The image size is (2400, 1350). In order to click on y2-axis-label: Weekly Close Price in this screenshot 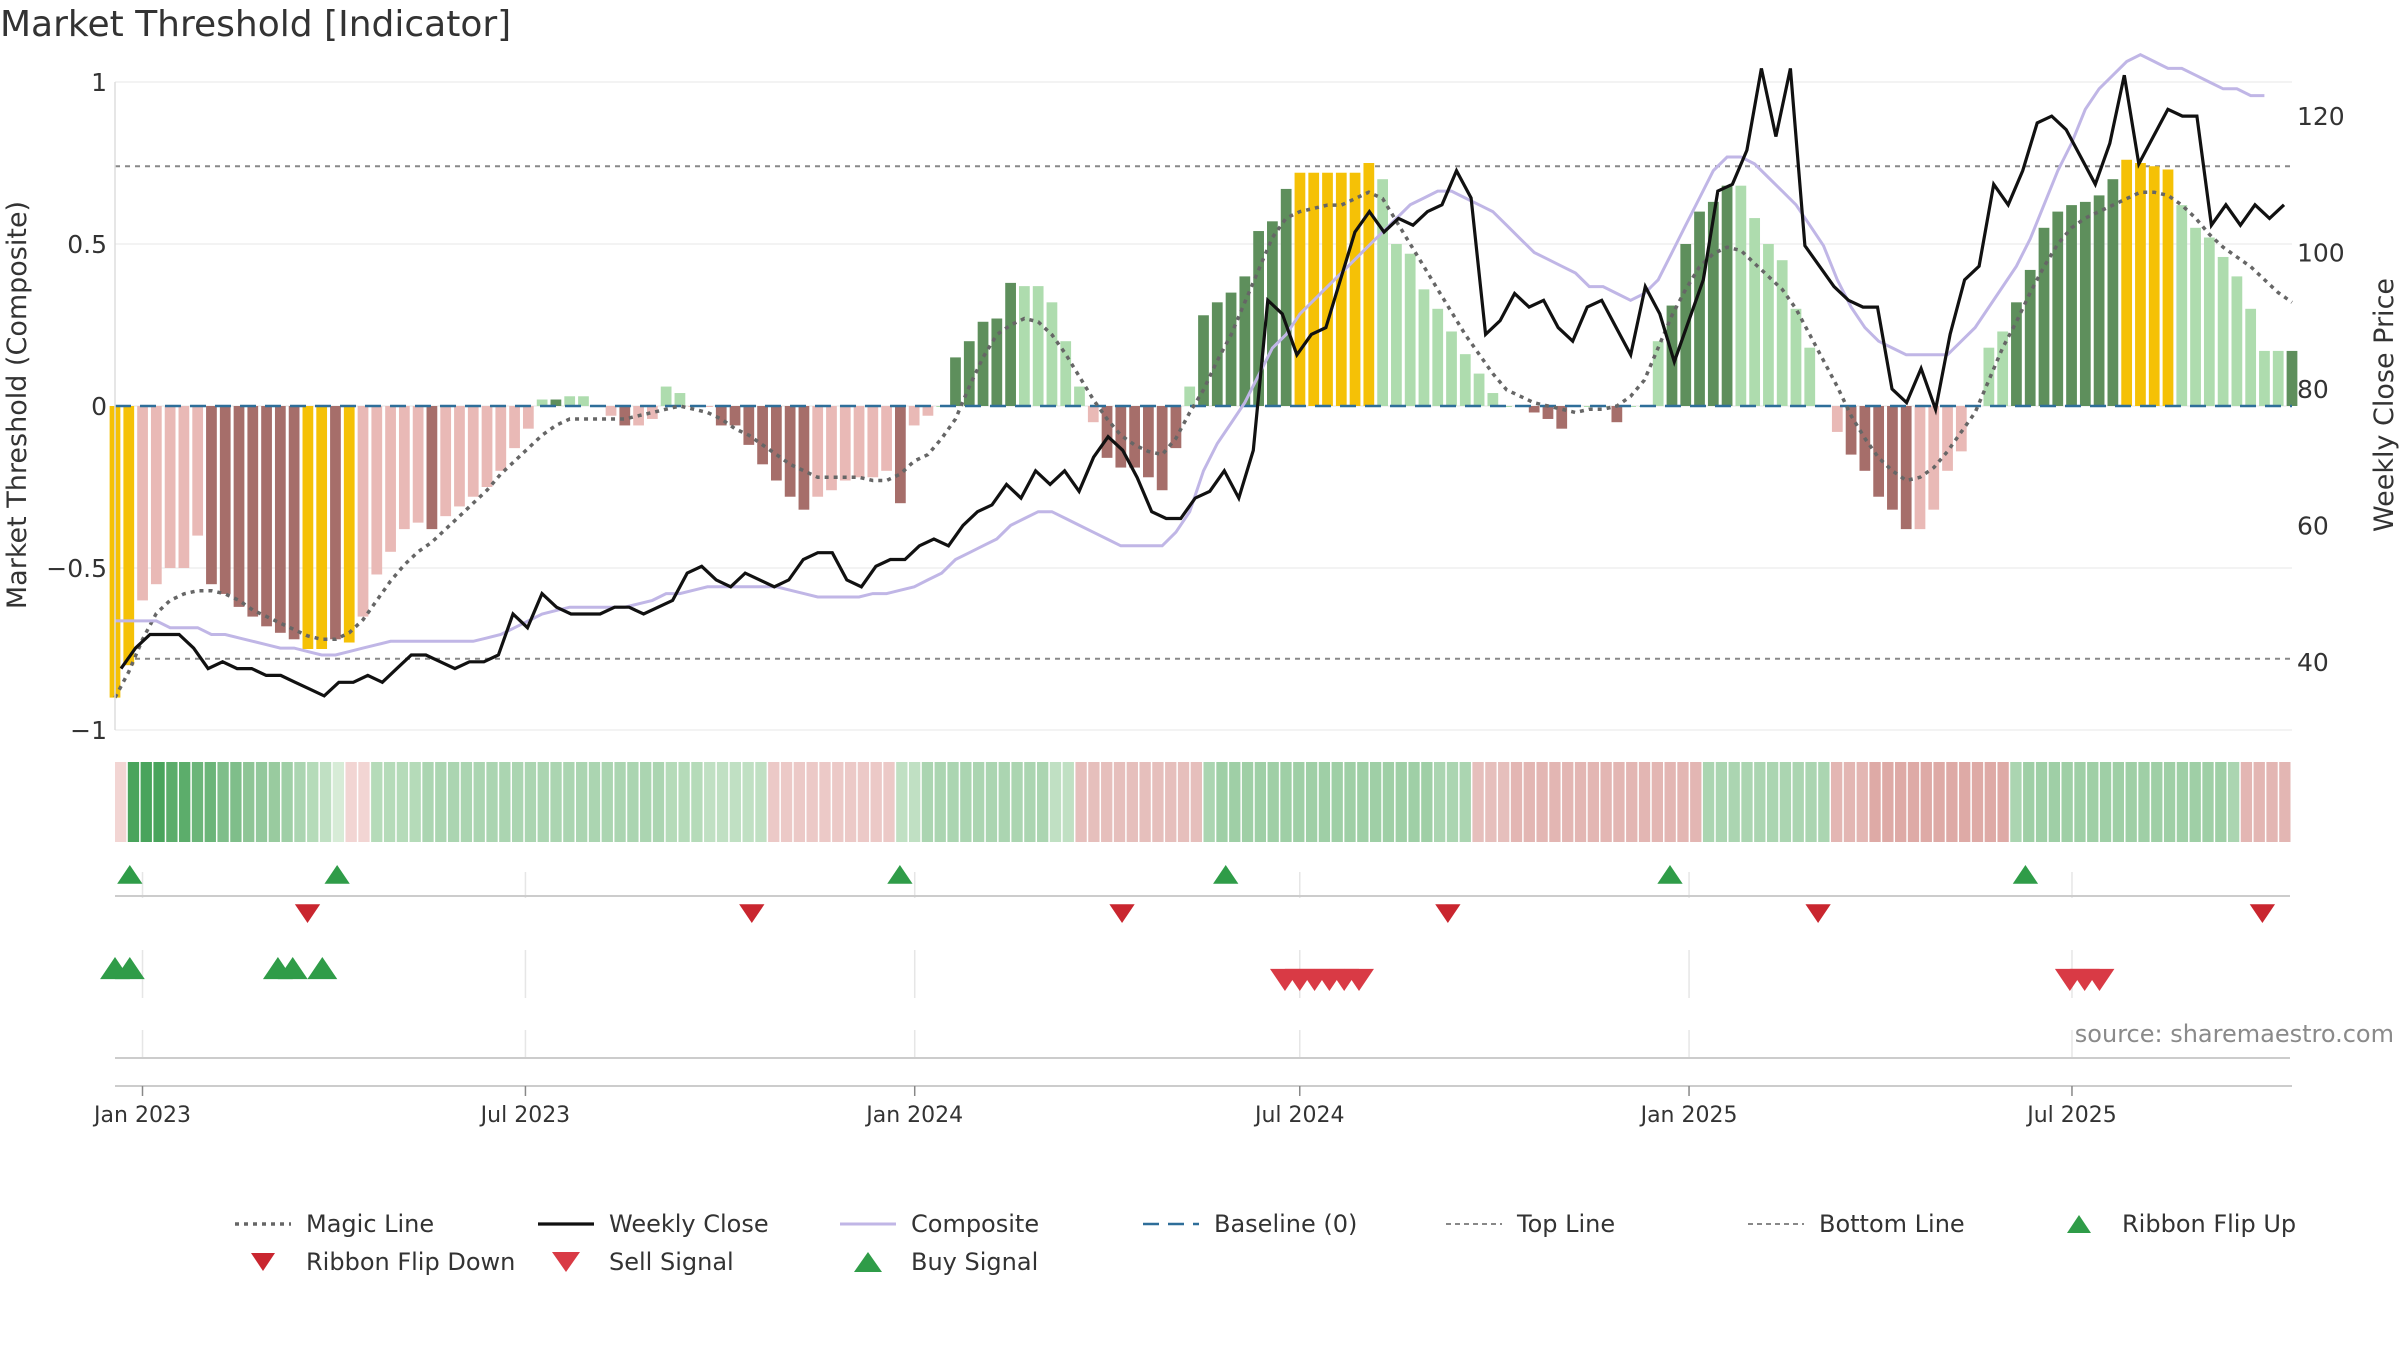, I will do `click(2384, 405)`.